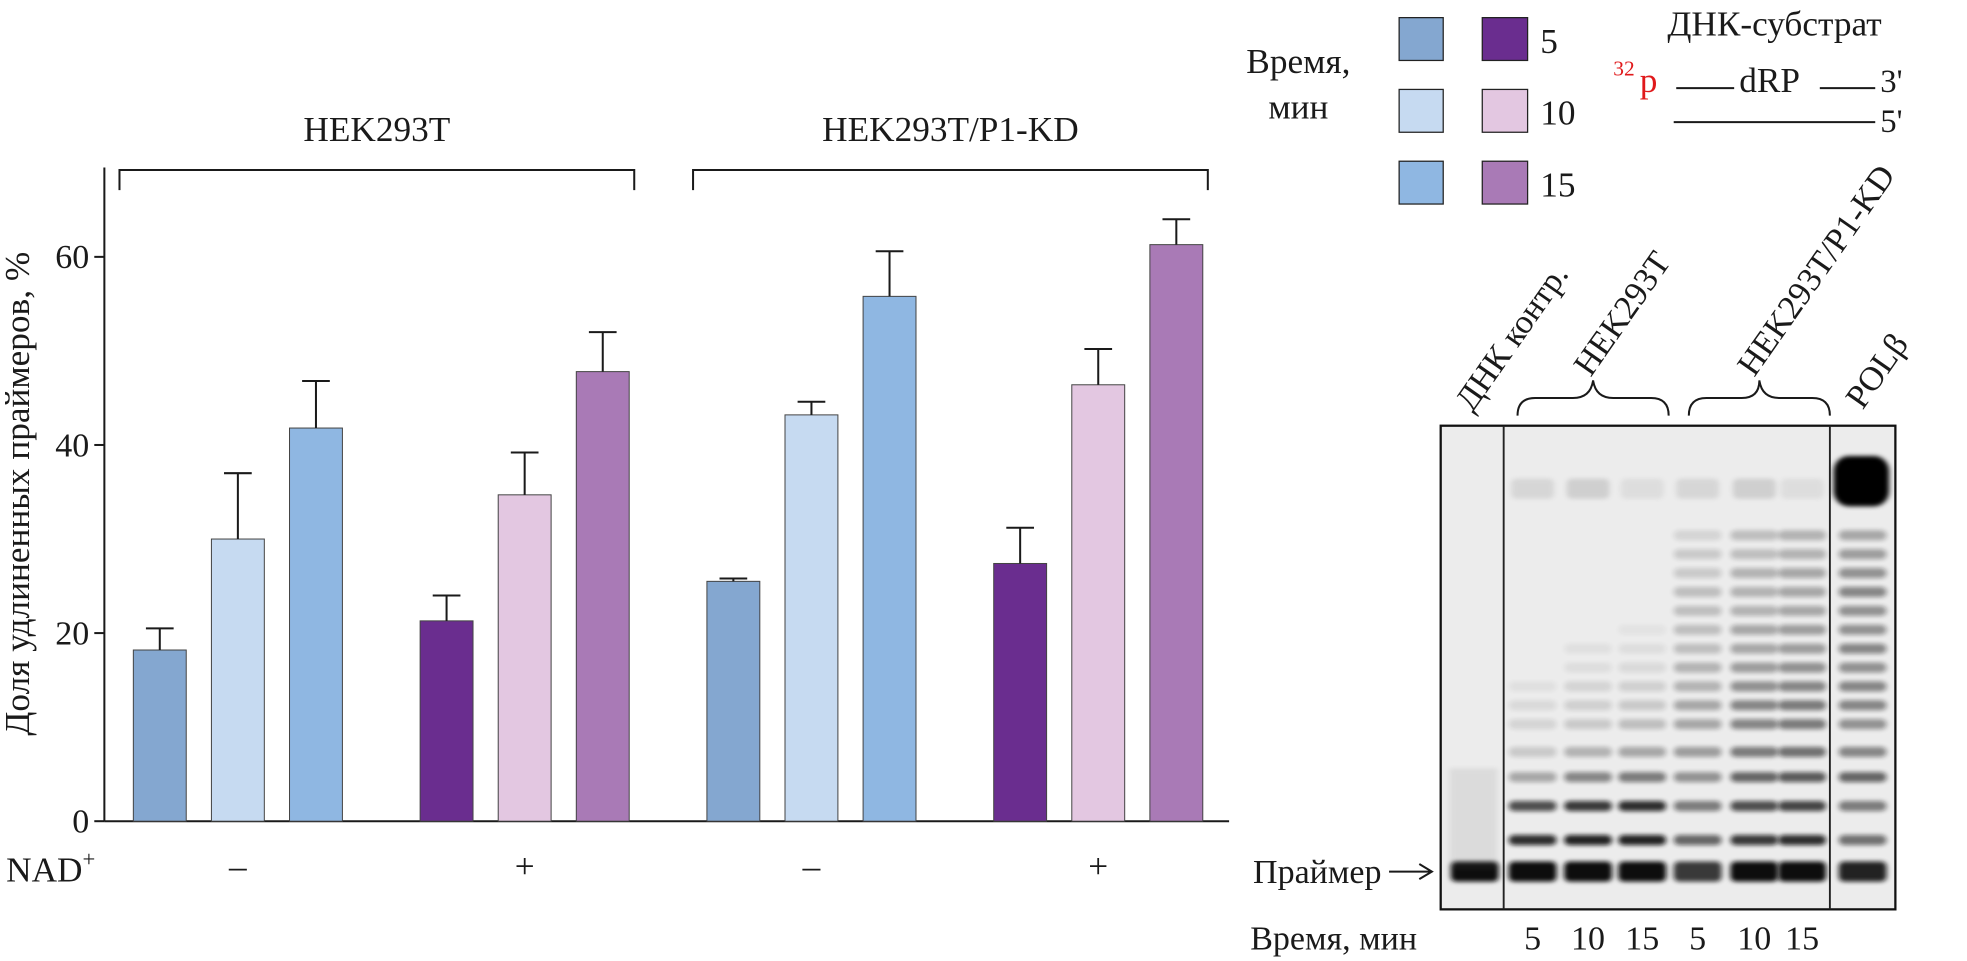 This screenshot has height=961, width=1967. I want to click on y-tick-label: 0, so click(80, 822).